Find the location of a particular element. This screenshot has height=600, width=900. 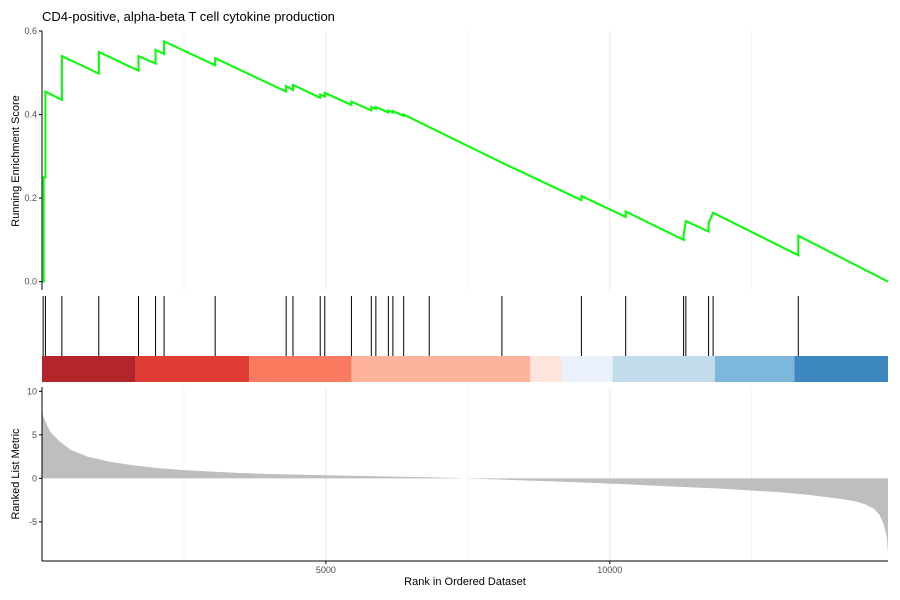

x-axis-label: Rank in Ordered Dataset is located at coordinates (465, 582).